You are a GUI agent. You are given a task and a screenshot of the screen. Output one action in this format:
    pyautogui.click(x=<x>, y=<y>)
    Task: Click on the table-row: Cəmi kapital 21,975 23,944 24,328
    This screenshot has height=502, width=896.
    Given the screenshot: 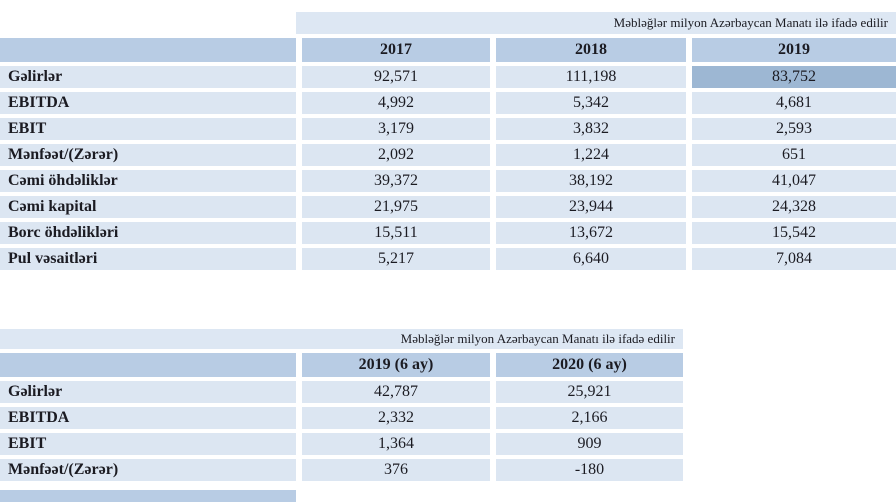 What is the action you would take?
    pyautogui.click(x=448, y=207)
    